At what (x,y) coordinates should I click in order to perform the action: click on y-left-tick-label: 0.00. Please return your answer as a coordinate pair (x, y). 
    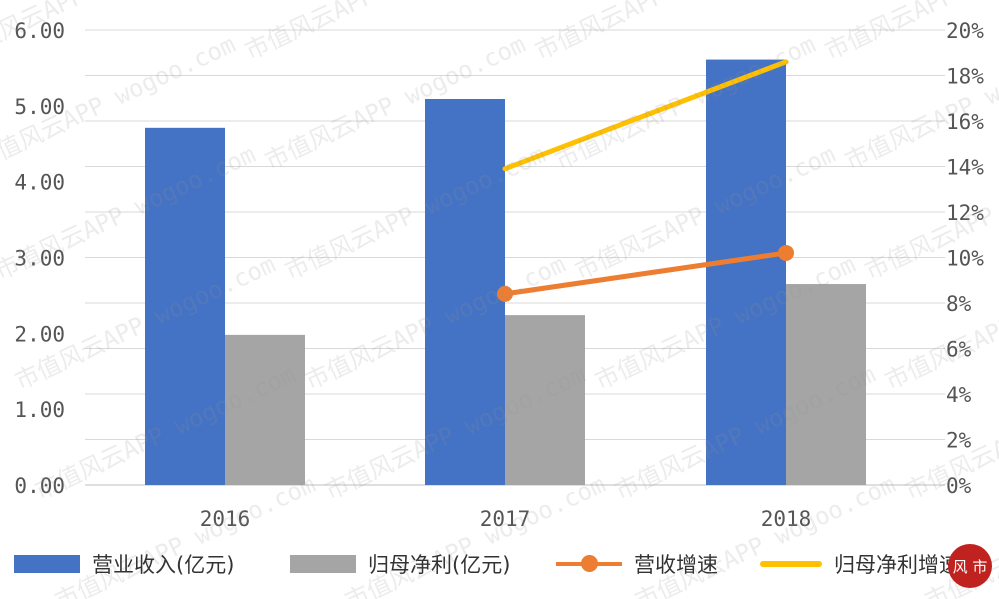
    Looking at the image, I should click on (39, 486).